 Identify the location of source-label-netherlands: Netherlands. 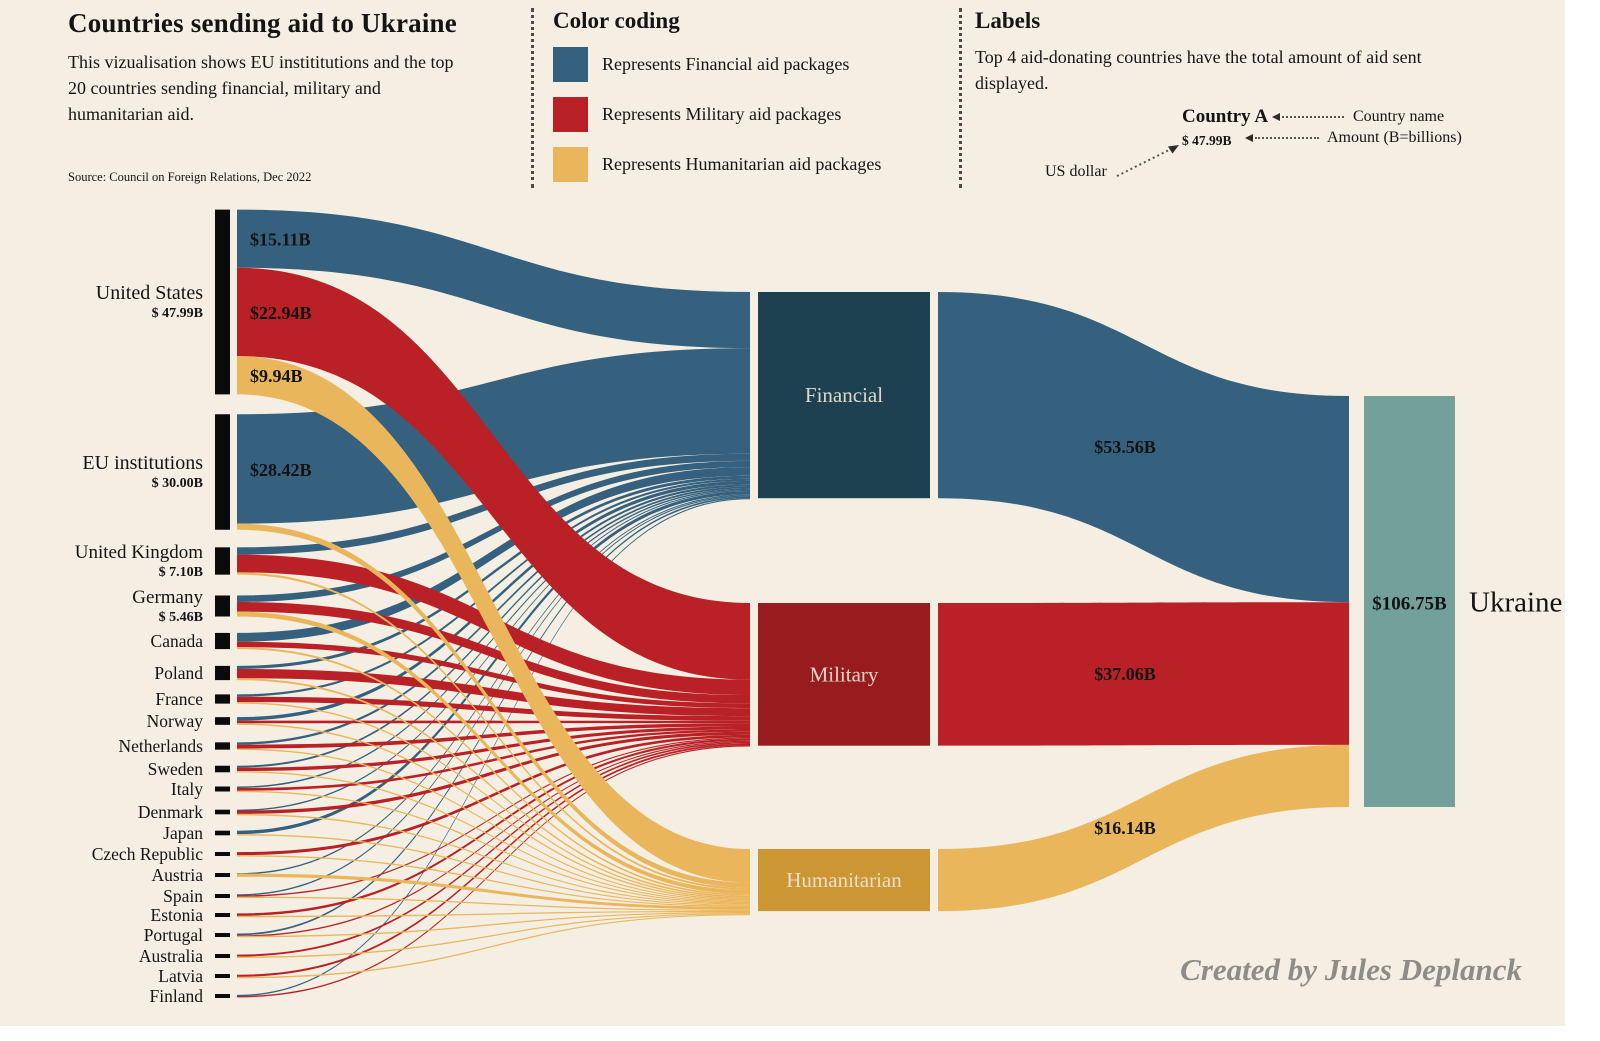
(160, 746).